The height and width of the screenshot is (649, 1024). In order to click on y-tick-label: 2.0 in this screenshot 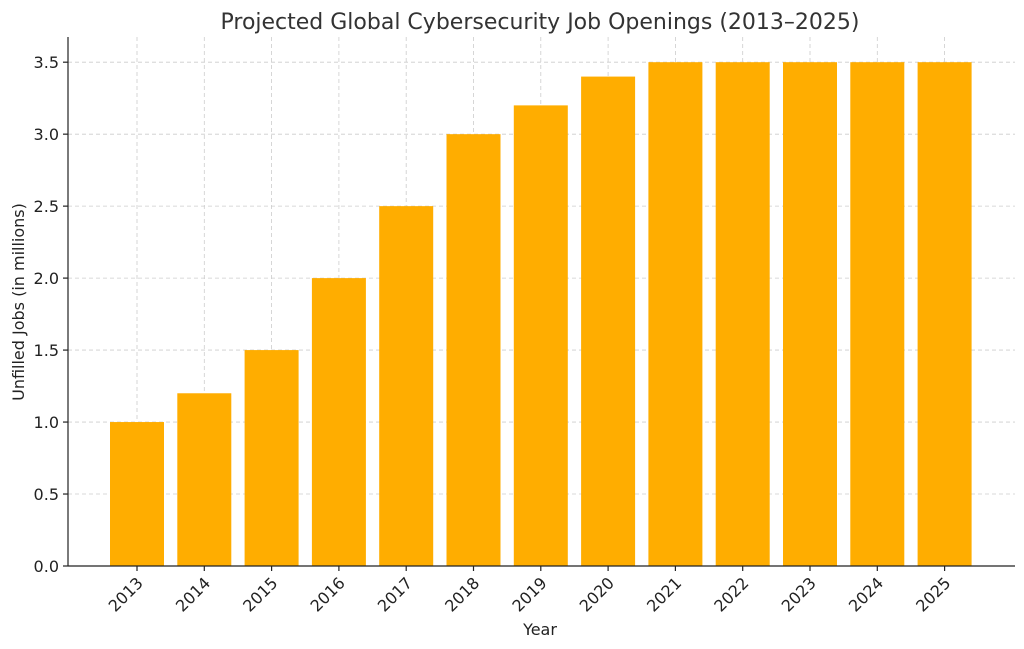, I will do `click(46, 278)`.